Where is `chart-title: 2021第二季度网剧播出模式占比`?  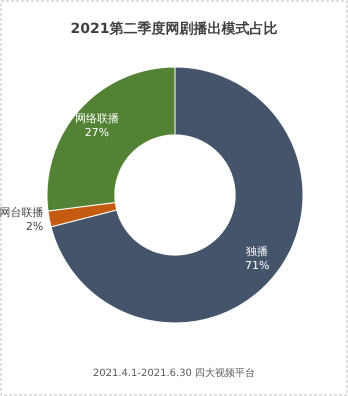
chart-title: 2021第二季度网剧播出模式占比 is located at coordinates (174, 28).